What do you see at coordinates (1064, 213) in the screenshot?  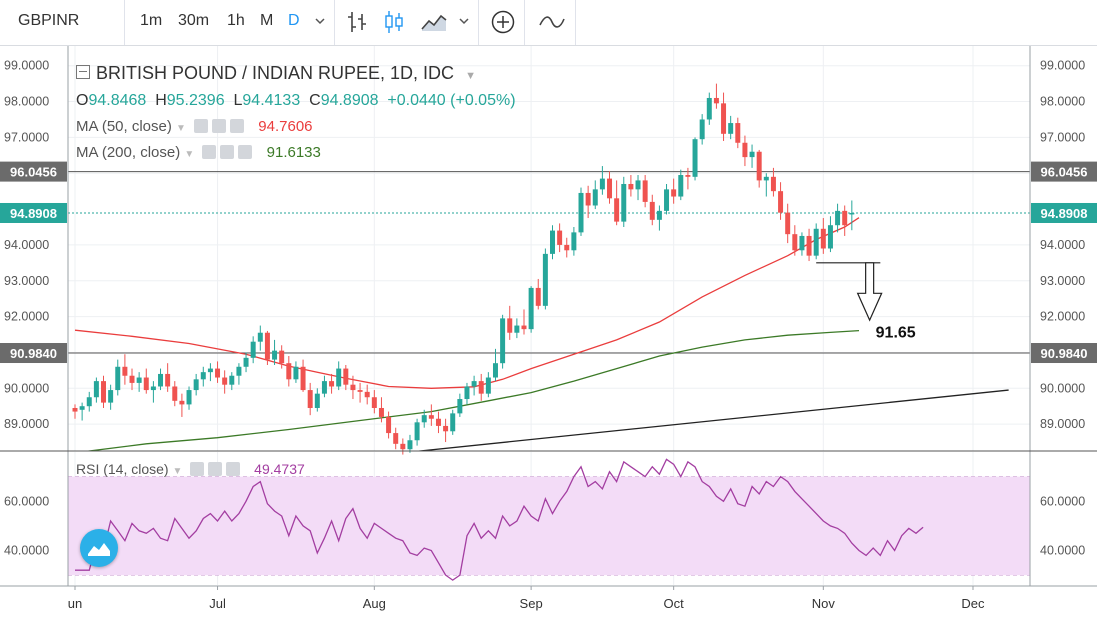 I see `price-label: 94.8908` at bounding box center [1064, 213].